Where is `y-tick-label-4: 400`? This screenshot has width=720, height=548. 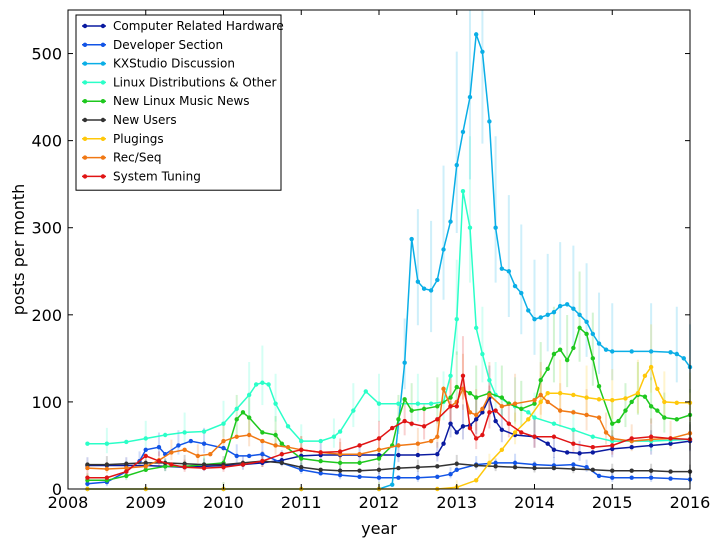 y-tick-label-4: 400 is located at coordinates (46, 141).